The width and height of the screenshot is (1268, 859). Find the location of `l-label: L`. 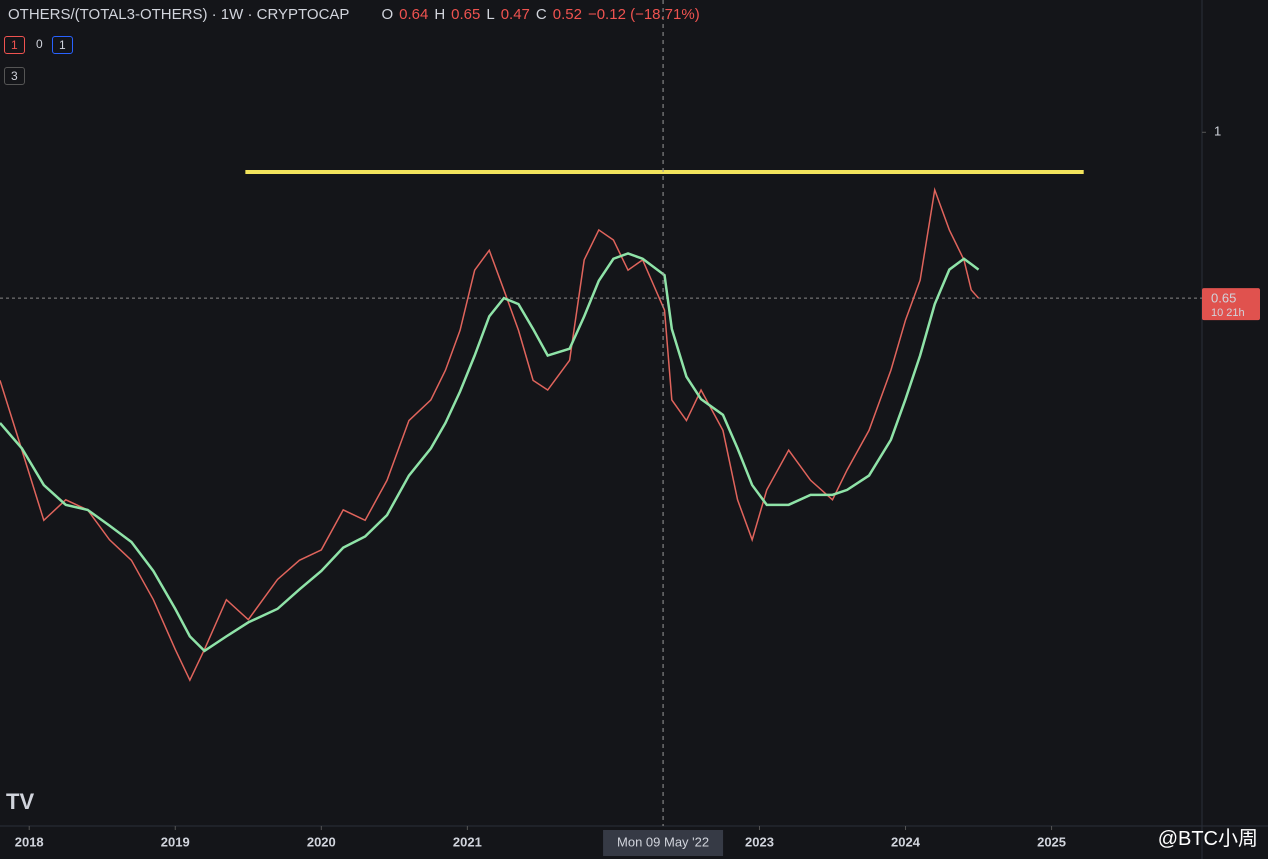

l-label: L is located at coordinates (490, 14).